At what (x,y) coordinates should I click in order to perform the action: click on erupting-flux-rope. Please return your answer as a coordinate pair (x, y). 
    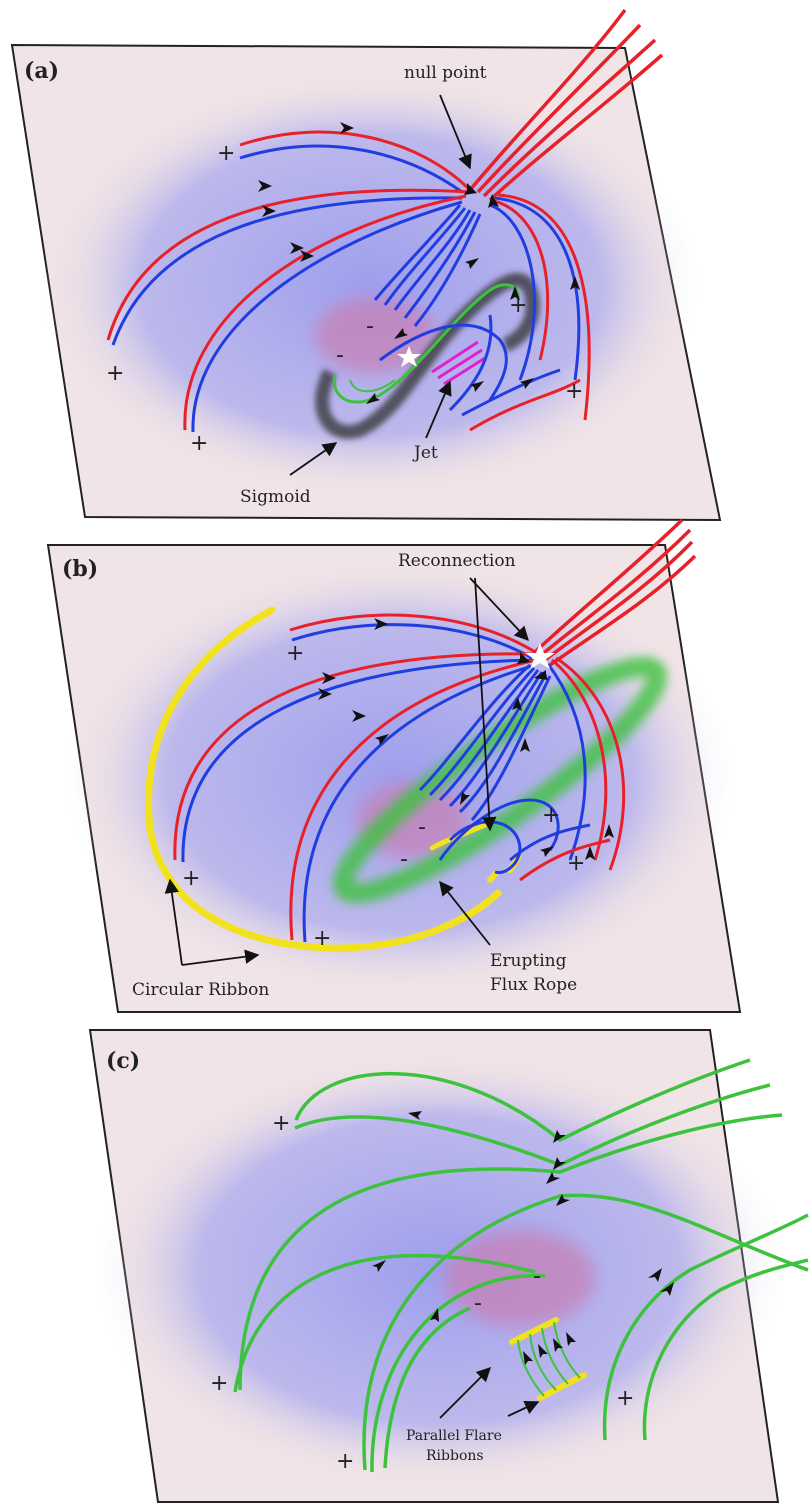
    Looking at the image, I should click on (500, 780).